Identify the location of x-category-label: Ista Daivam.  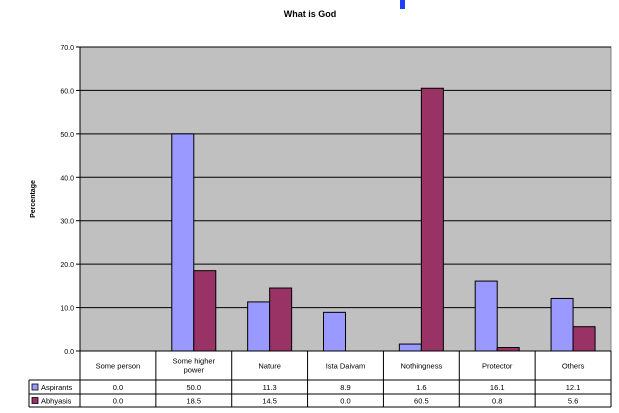
(346, 366).